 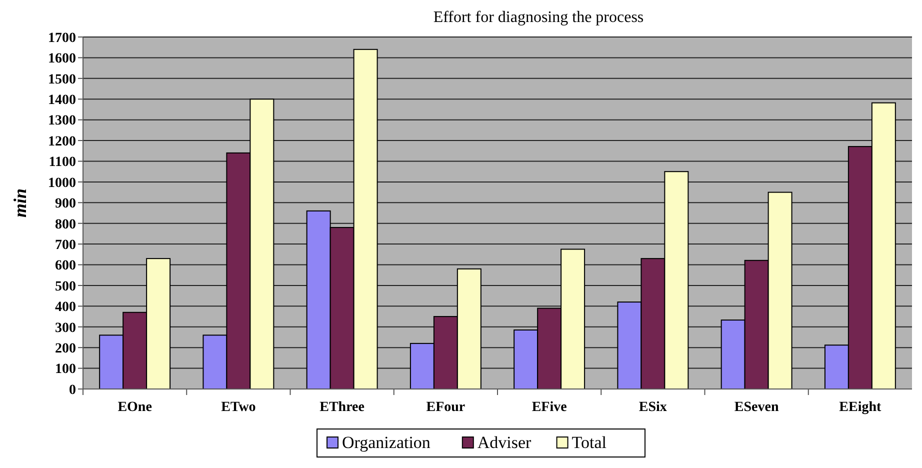 What do you see at coordinates (238, 407) in the screenshot?
I see `x-tick-label: ETwo` at bounding box center [238, 407].